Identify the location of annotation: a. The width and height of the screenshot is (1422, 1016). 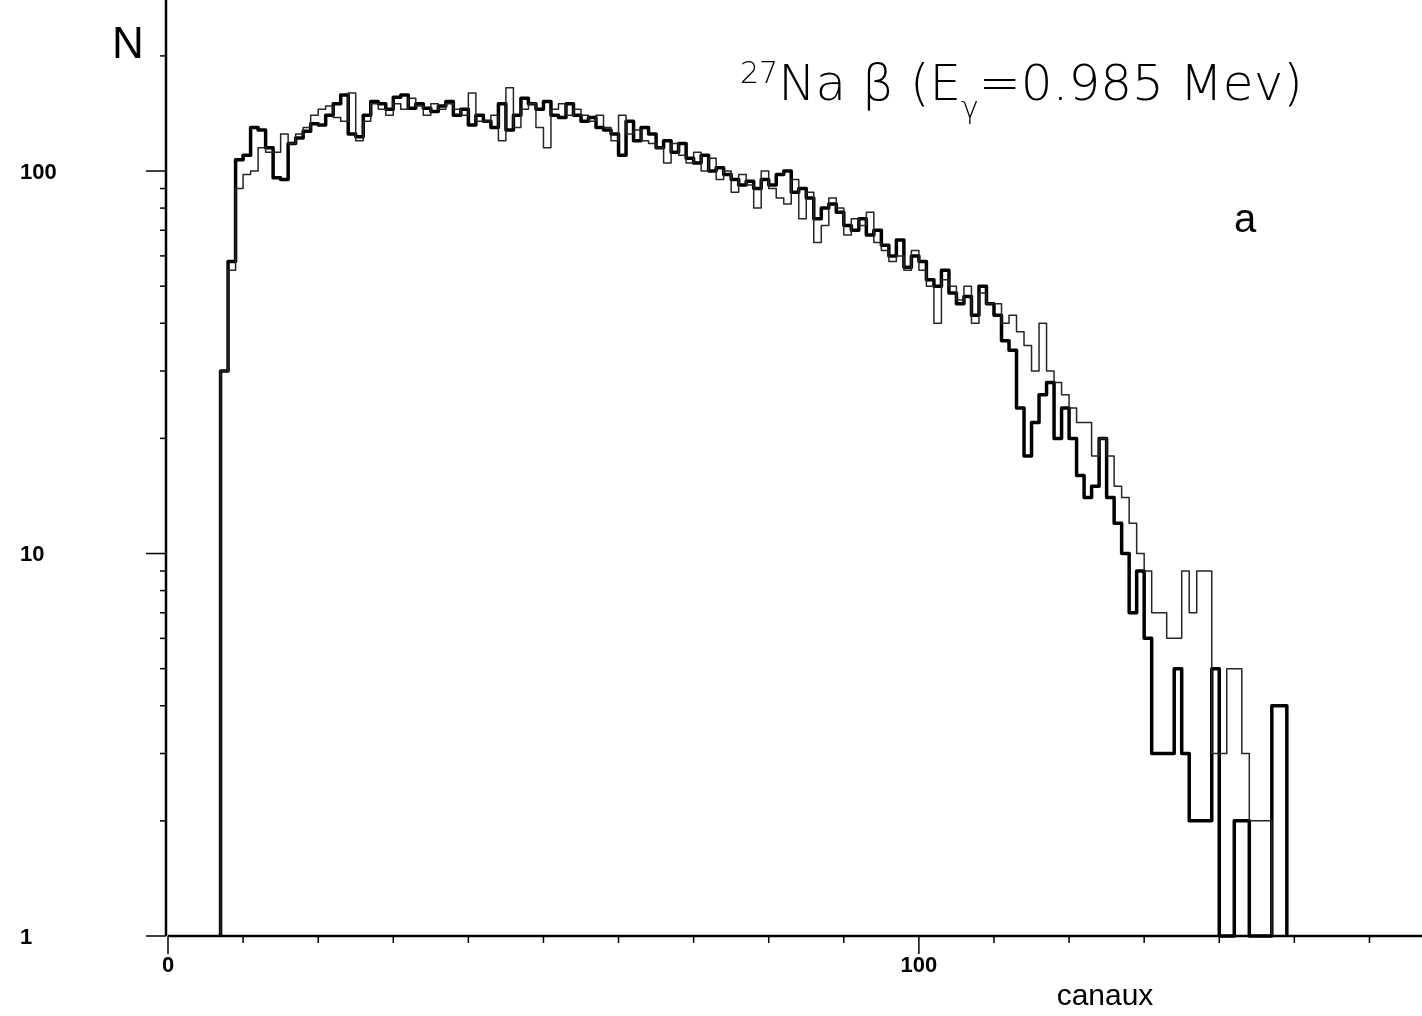
(1245, 218).